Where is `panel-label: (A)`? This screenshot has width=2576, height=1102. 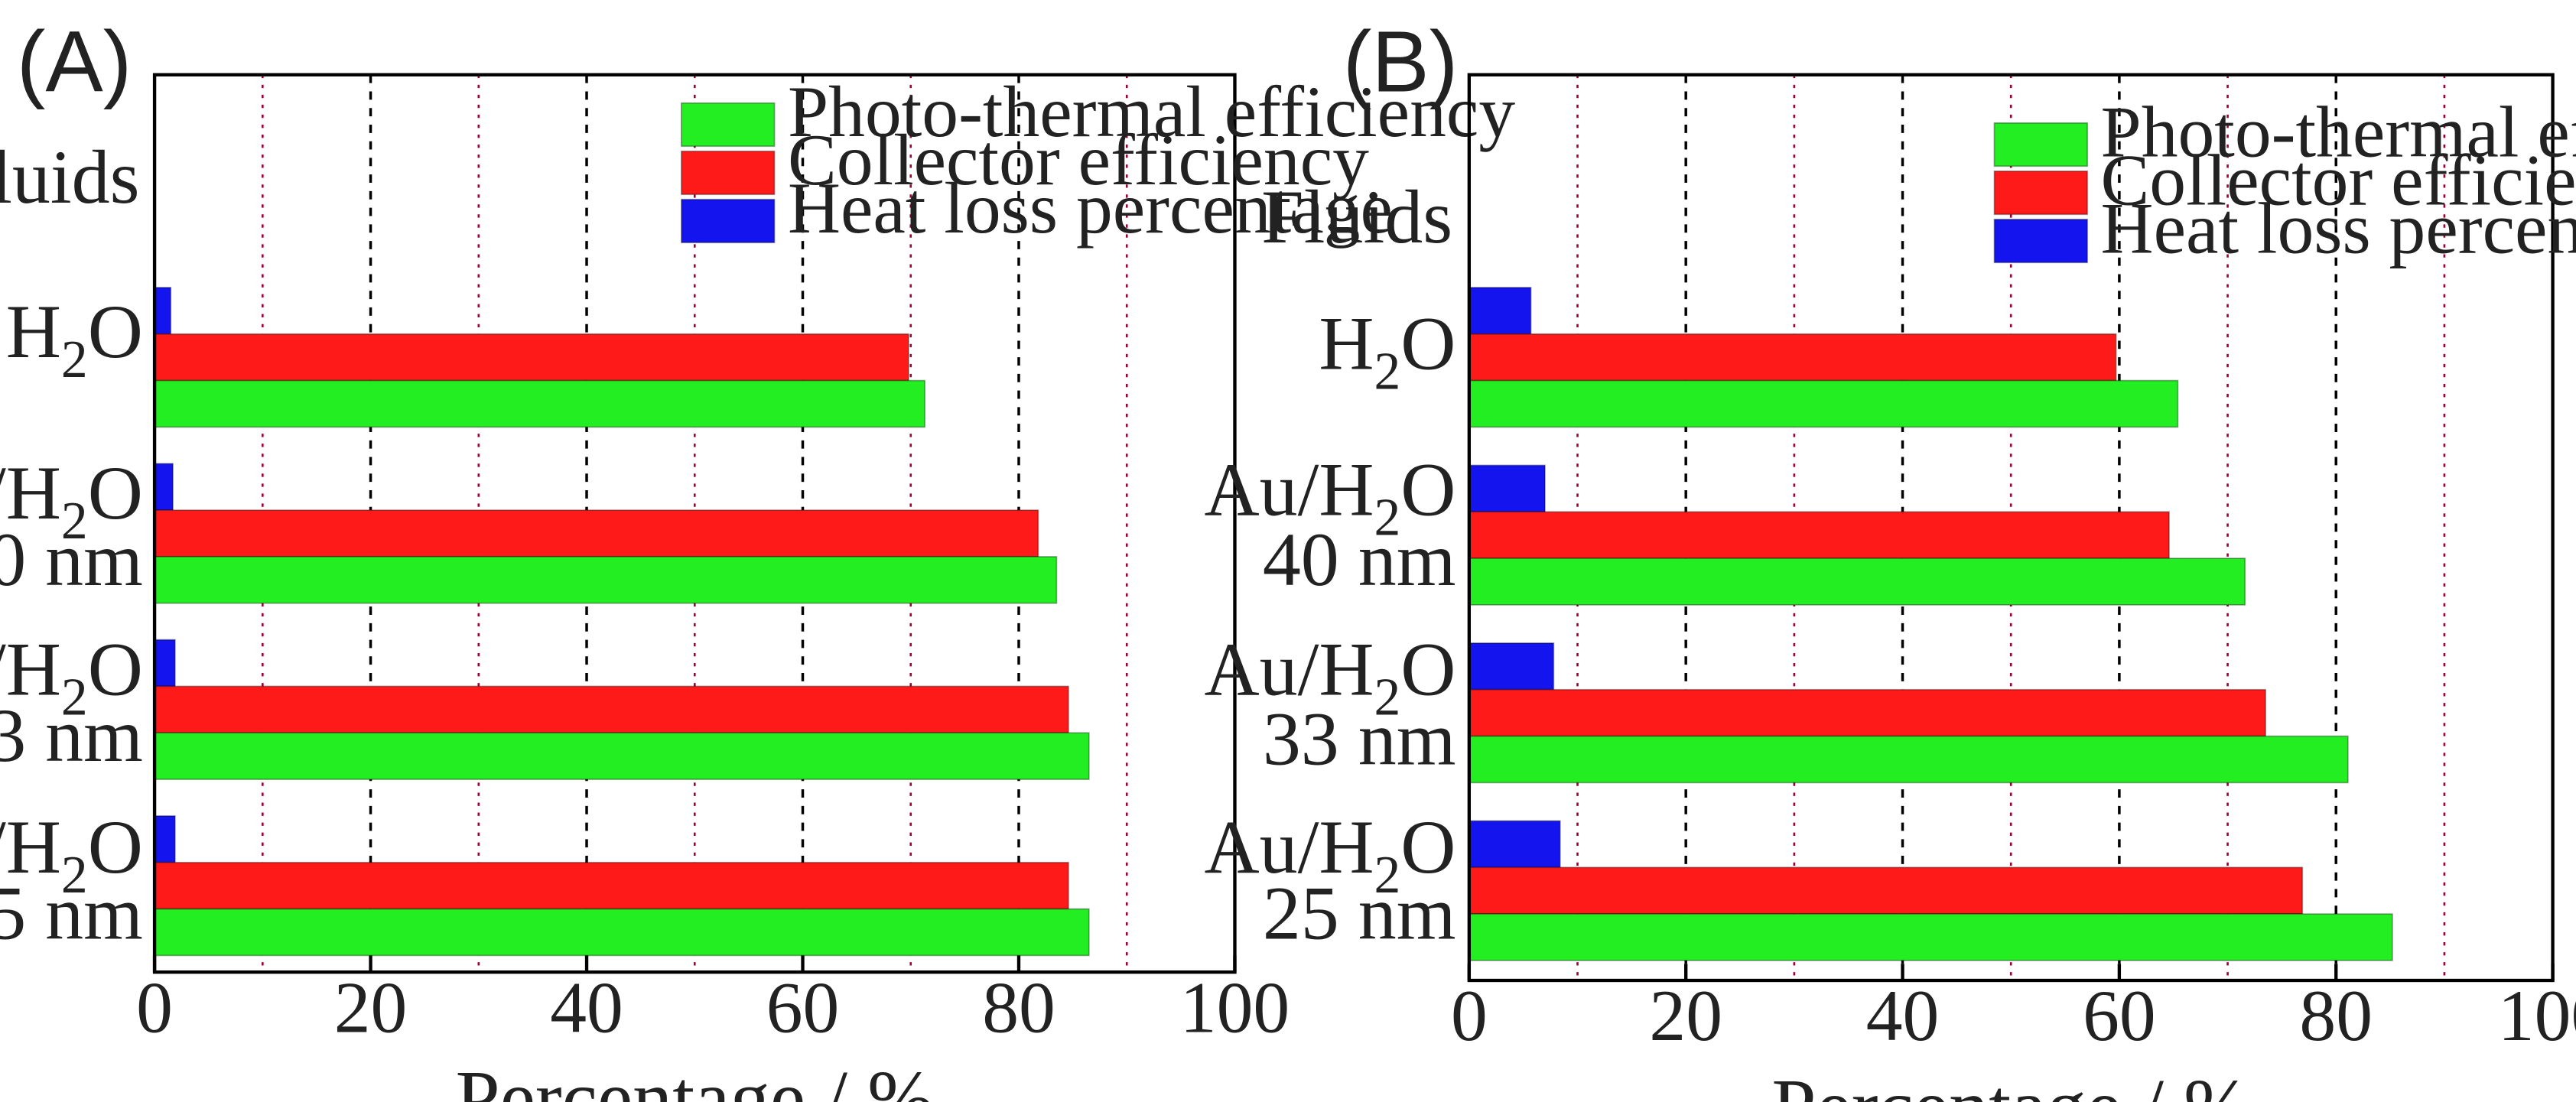
panel-label: (A) is located at coordinates (74, 62).